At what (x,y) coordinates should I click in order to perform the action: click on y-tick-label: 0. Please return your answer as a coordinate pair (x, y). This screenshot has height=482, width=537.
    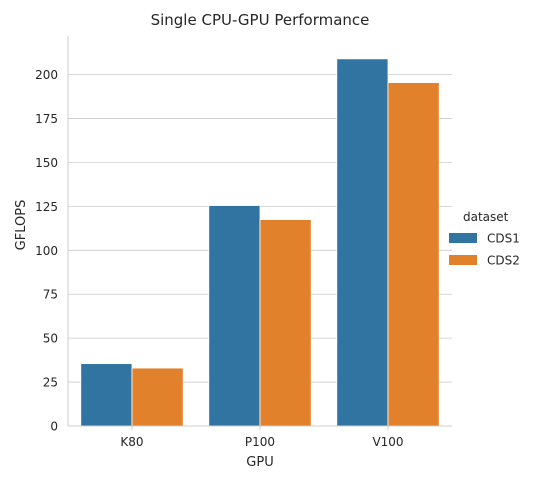
    Looking at the image, I should click on (54, 427).